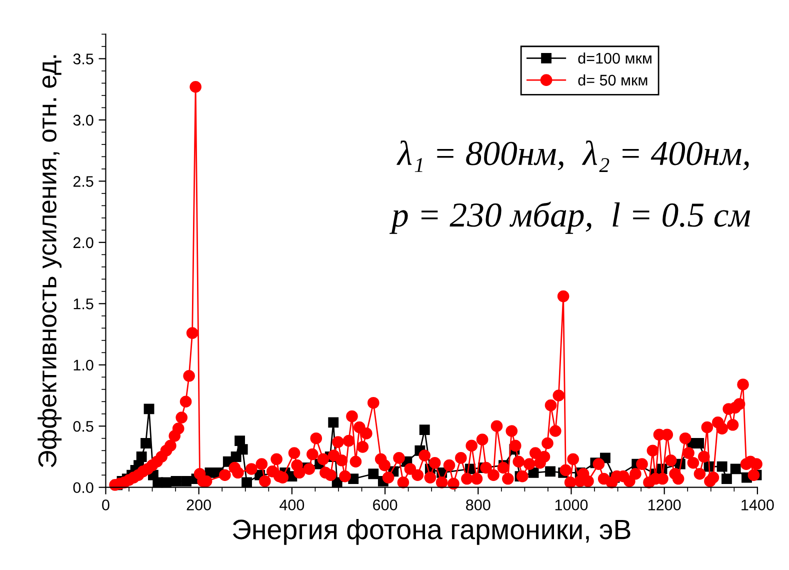  What do you see at coordinates (385, 505) in the screenshot?
I see `x-tick-label: 600` at bounding box center [385, 505].